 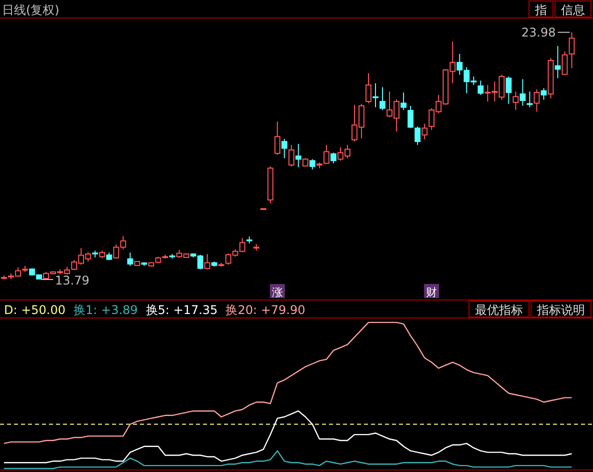 What do you see at coordinates (538, 32) in the screenshot?
I see `annotation: 23.98` at bounding box center [538, 32].